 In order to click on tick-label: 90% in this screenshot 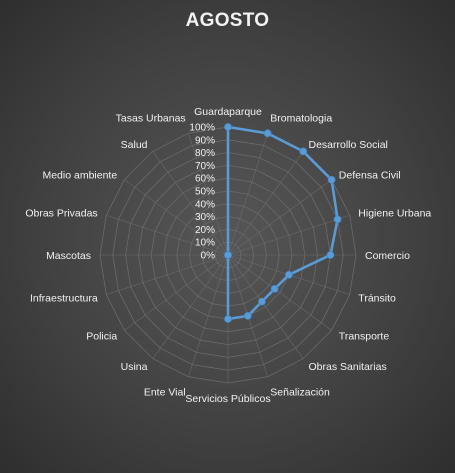, I will do `click(205, 140)`.